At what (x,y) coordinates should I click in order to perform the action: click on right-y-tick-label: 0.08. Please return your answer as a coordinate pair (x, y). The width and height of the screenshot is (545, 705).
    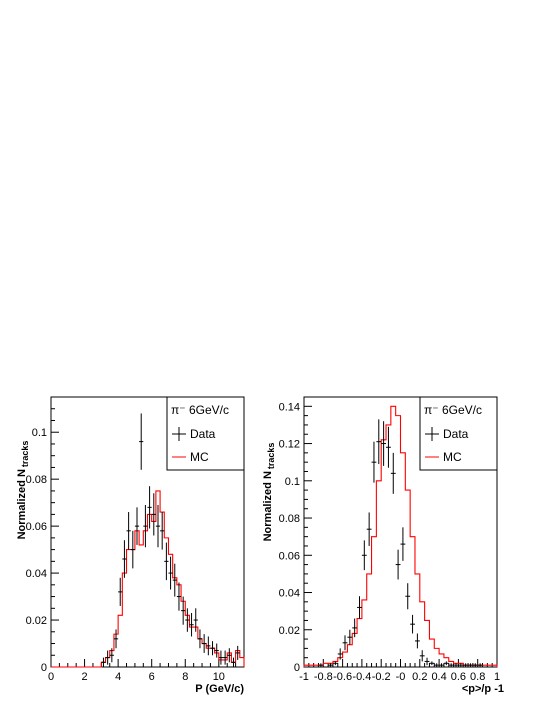
    Looking at the image, I should click on (289, 519).